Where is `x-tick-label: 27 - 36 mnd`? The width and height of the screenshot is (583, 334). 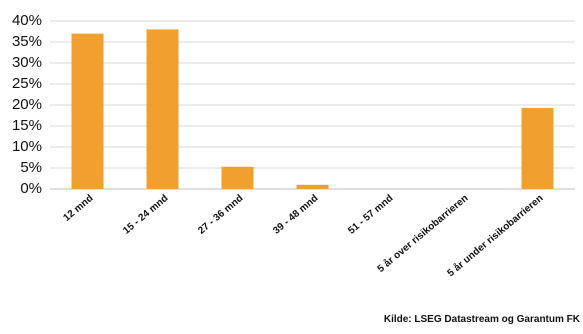 x-tick-label: 27 - 36 mnd is located at coordinates (220, 215).